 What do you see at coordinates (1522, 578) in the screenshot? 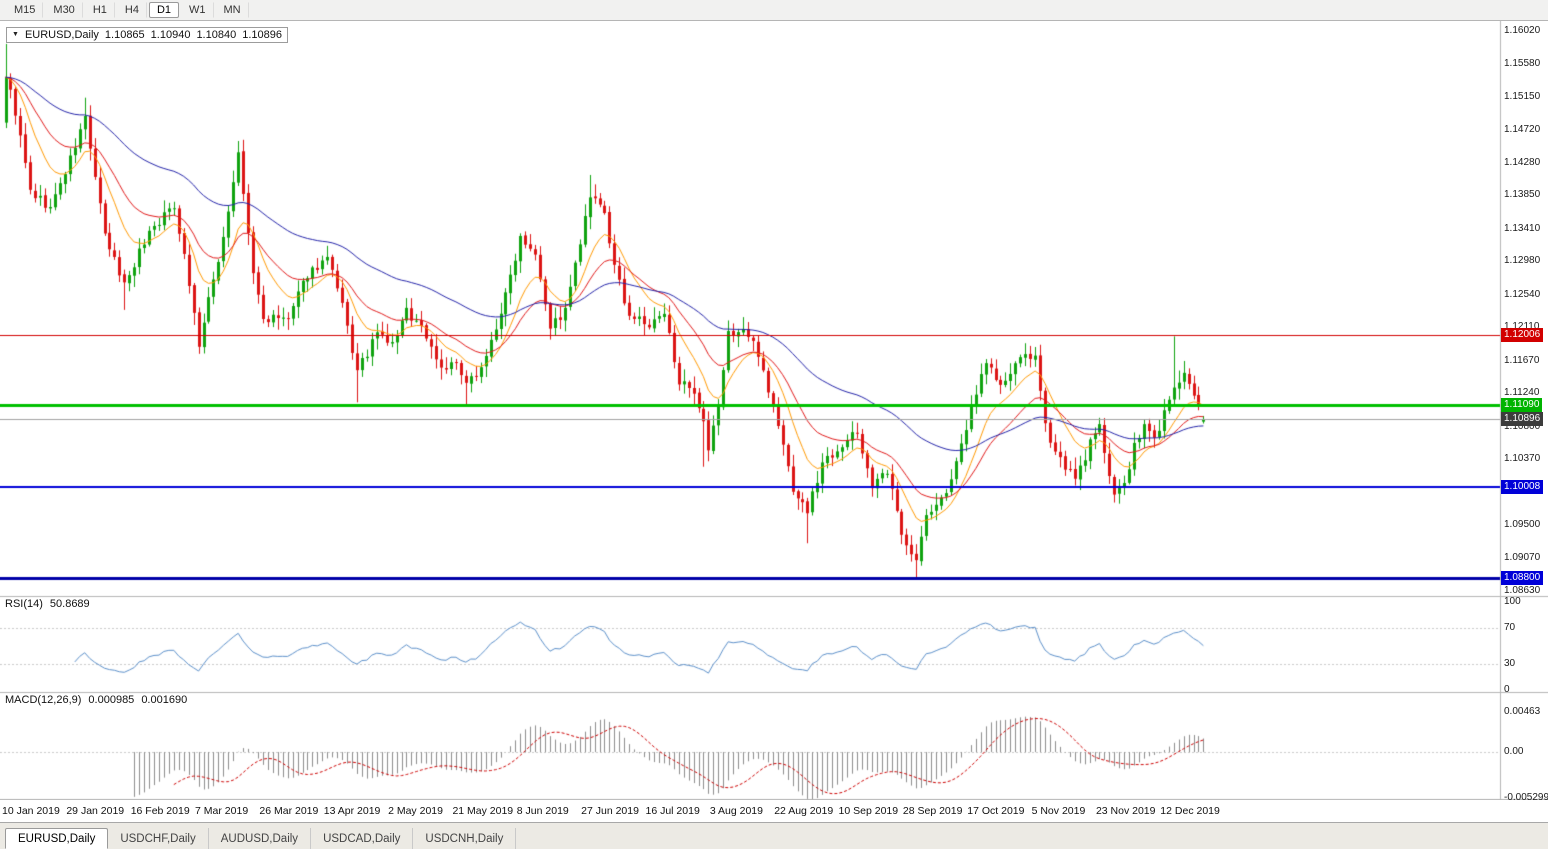
I see `price-badge: 1.08800` at bounding box center [1522, 578].